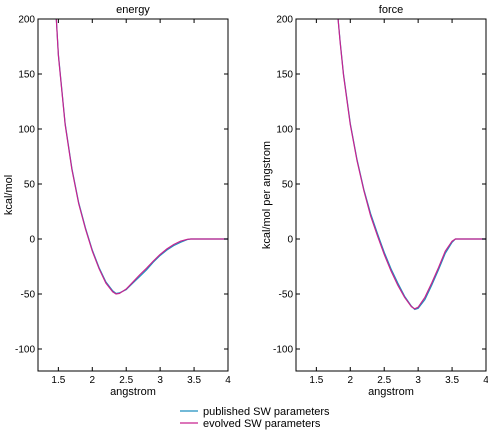  I want to click on legend-label-evolved: evolved SW parameters, so click(262, 424).